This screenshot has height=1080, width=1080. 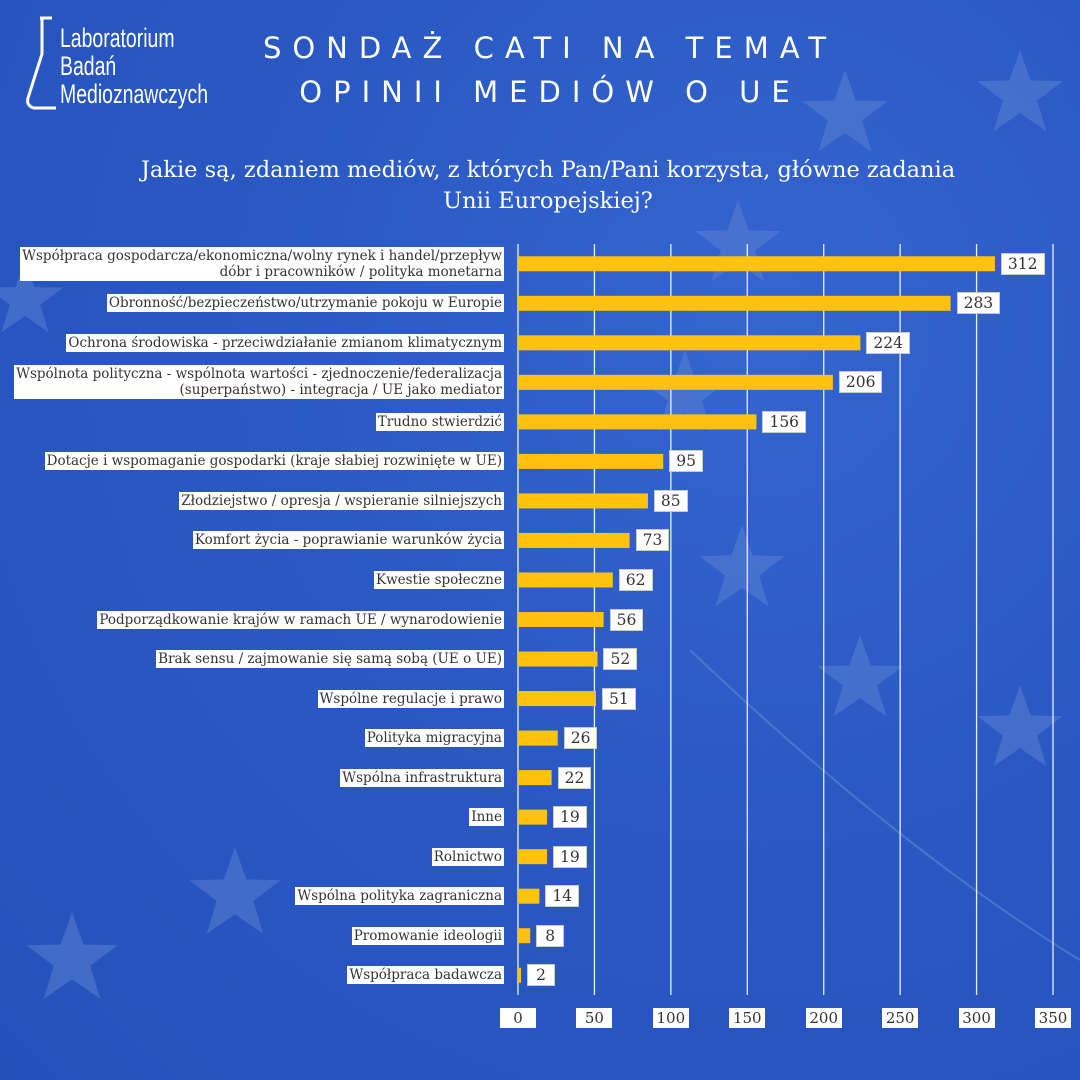 I want to click on category-label: Wspólne regulacje i prawo, so click(x=410, y=698).